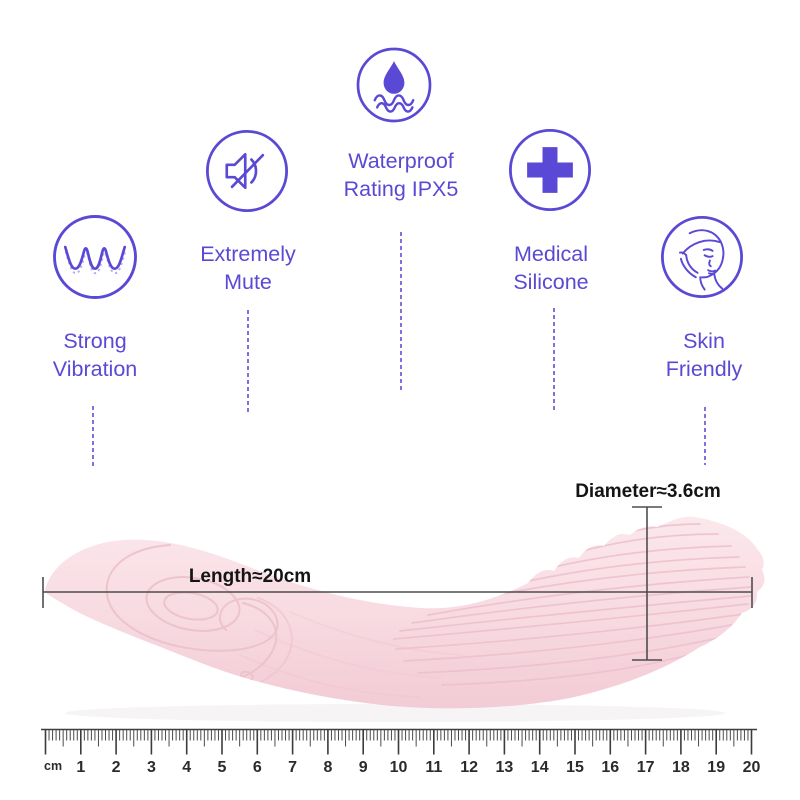  Describe the element at coordinates (250, 576) in the screenshot. I see `length-label: Length≈20cm` at that location.